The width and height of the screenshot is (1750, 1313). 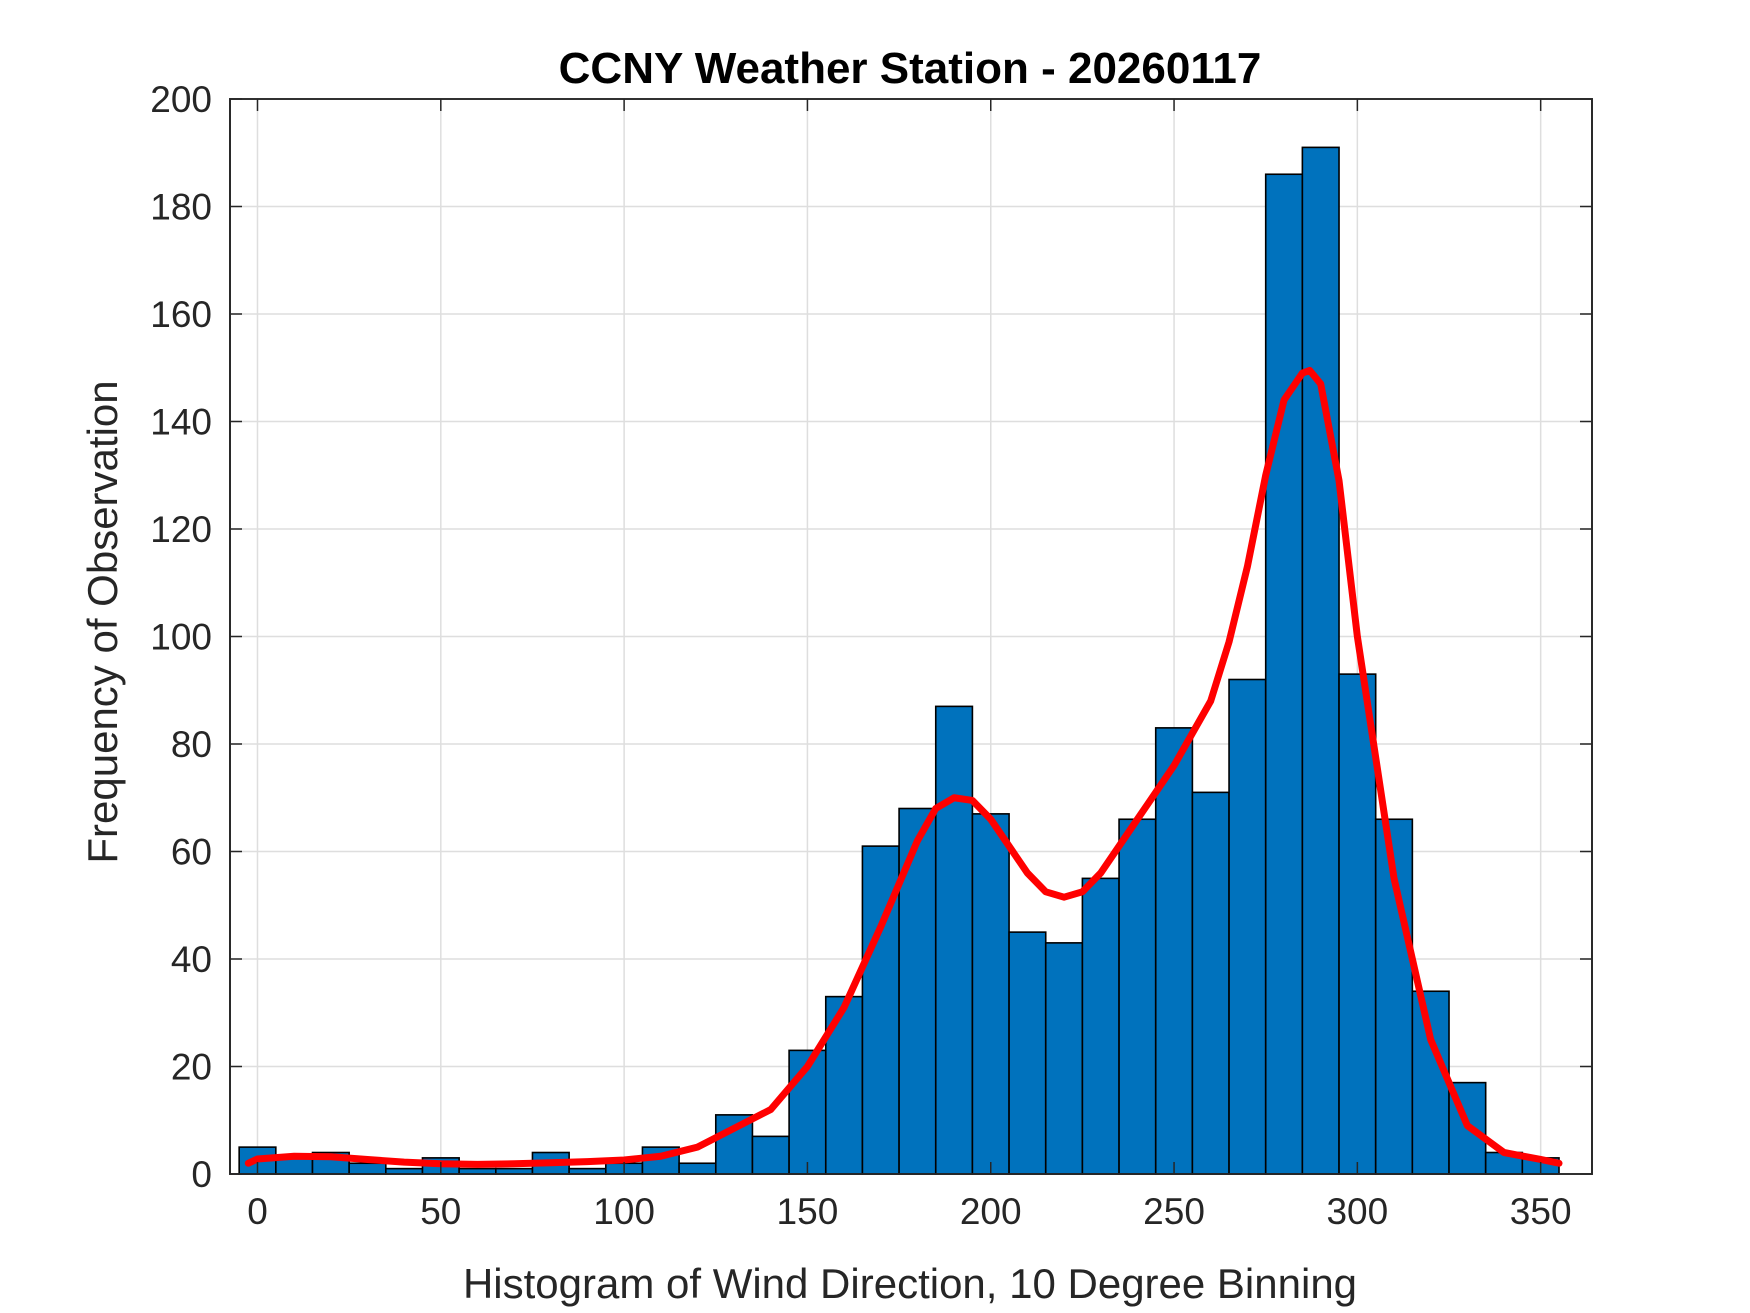 I want to click on x-tick-labels: 0 50 100 150 200 250 300 350, so click(x=909, y=1211).